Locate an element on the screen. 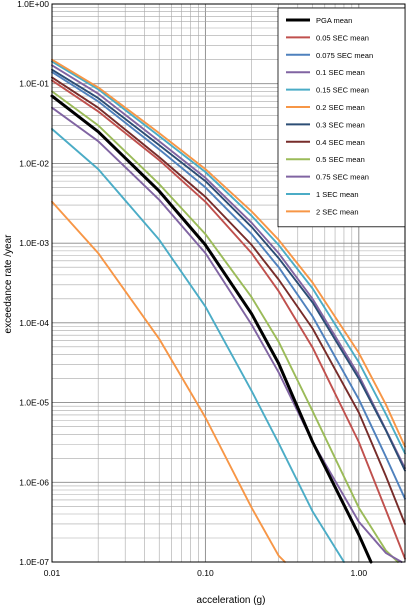 The height and width of the screenshot is (608, 409). legend-label: 0.4 SEC mean is located at coordinates (340, 142).